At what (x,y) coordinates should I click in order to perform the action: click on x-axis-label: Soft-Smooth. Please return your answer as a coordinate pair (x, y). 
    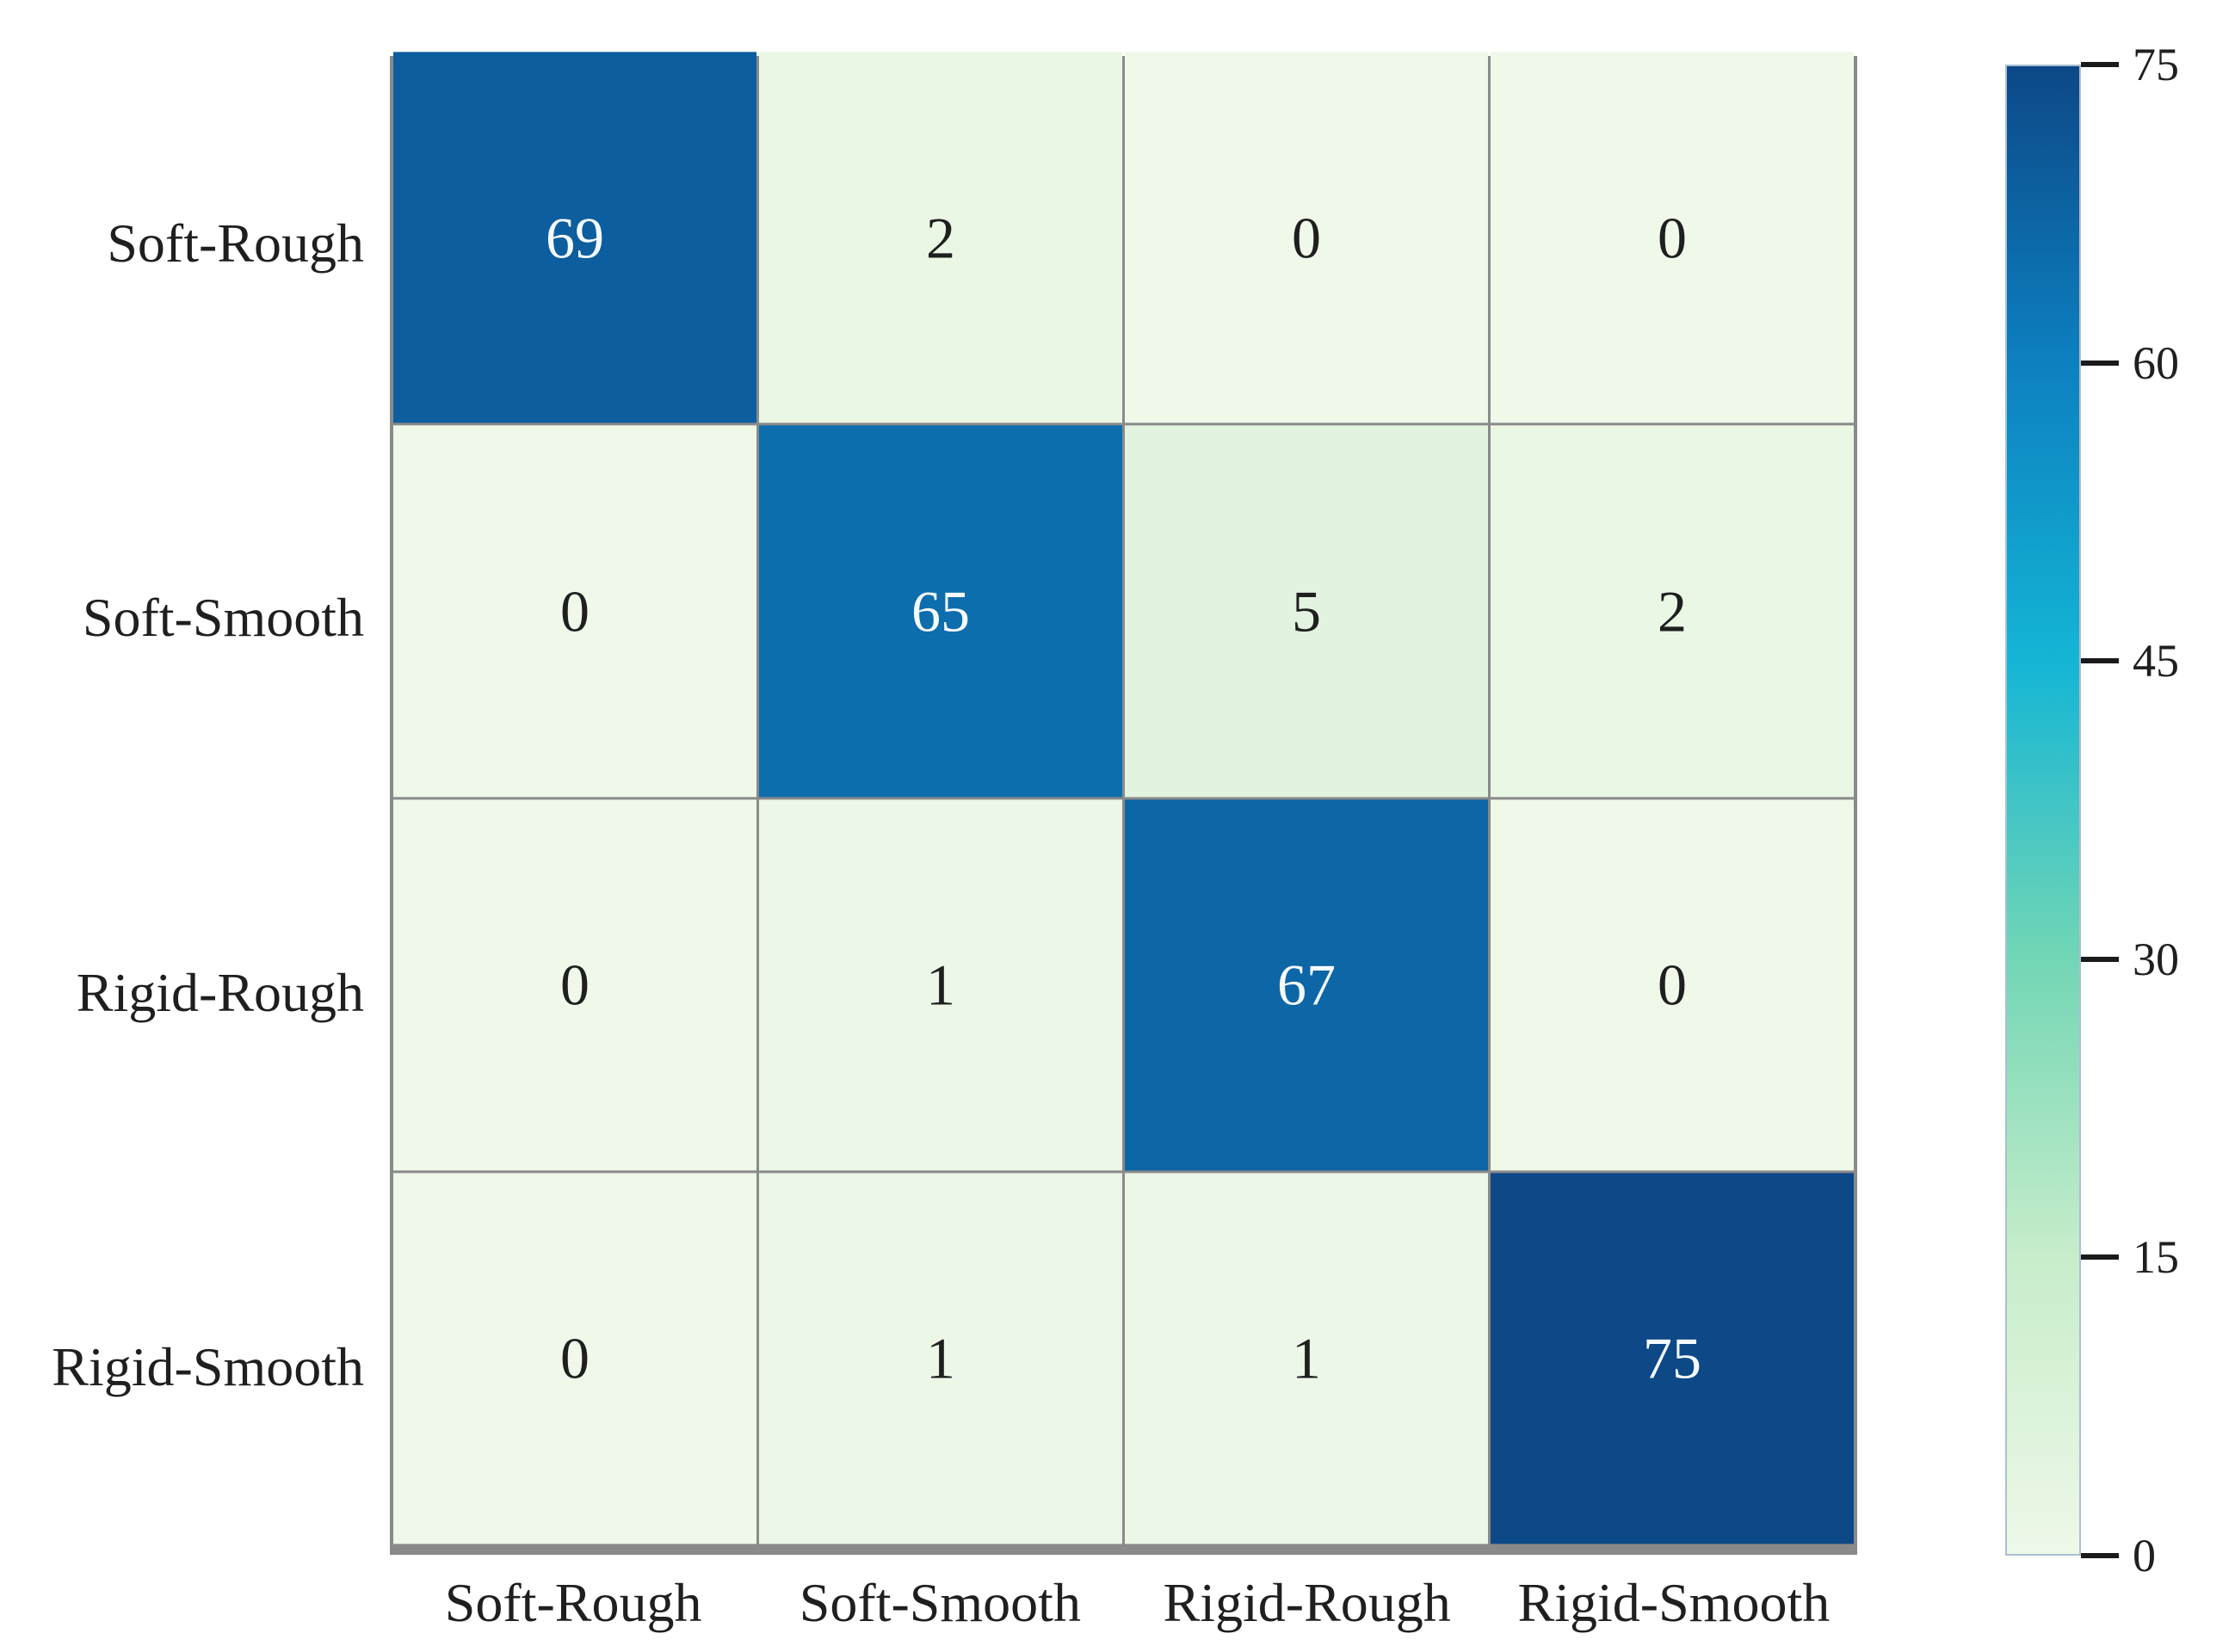
    Looking at the image, I should click on (940, 1602).